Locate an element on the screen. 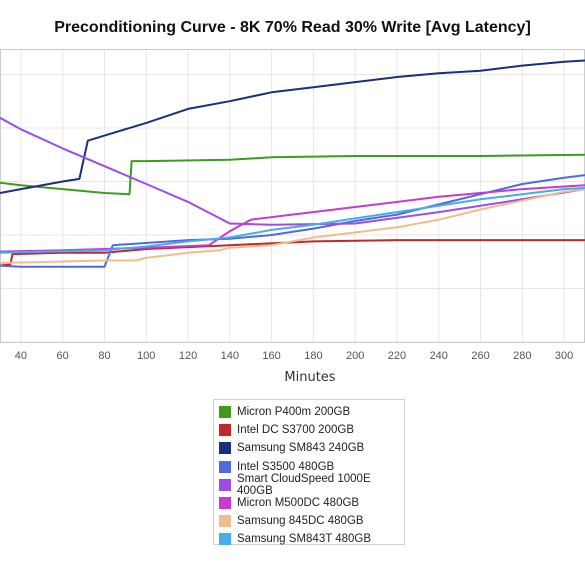 This screenshot has height=573, width=585. legend-item: Samsung SM843T 480GB is located at coordinates (309, 539).